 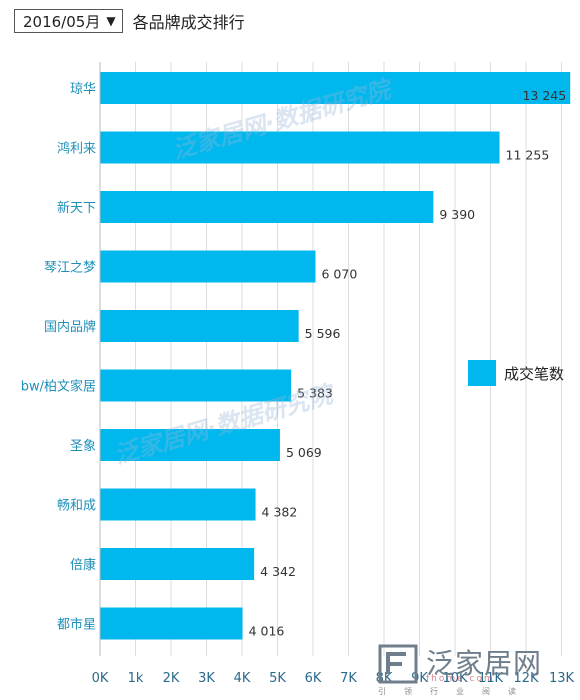 I want to click on logo-slogan: 引领行业阅读, so click(x=456, y=691).